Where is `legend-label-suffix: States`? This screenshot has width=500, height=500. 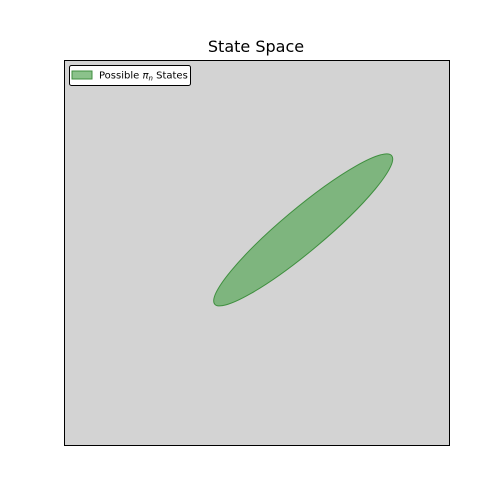 legend-label-suffix: States is located at coordinates (170, 76).